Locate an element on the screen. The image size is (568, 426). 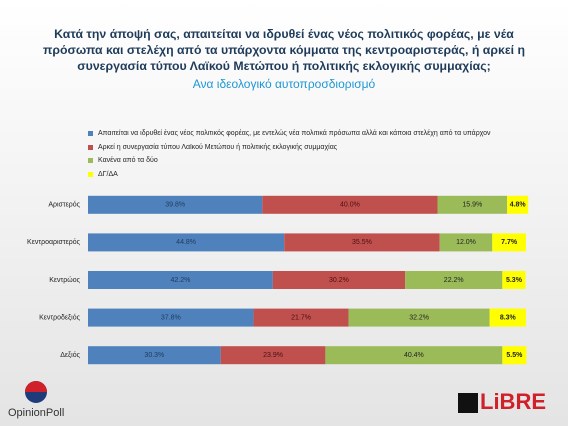
value-label: 40.4% is located at coordinates (414, 355).